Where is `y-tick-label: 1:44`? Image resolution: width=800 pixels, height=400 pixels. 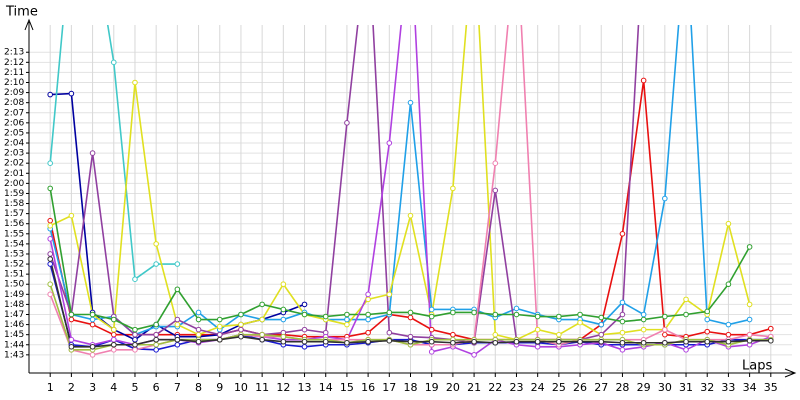
y-tick-label: 1:44 is located at coordinates (14, 345).